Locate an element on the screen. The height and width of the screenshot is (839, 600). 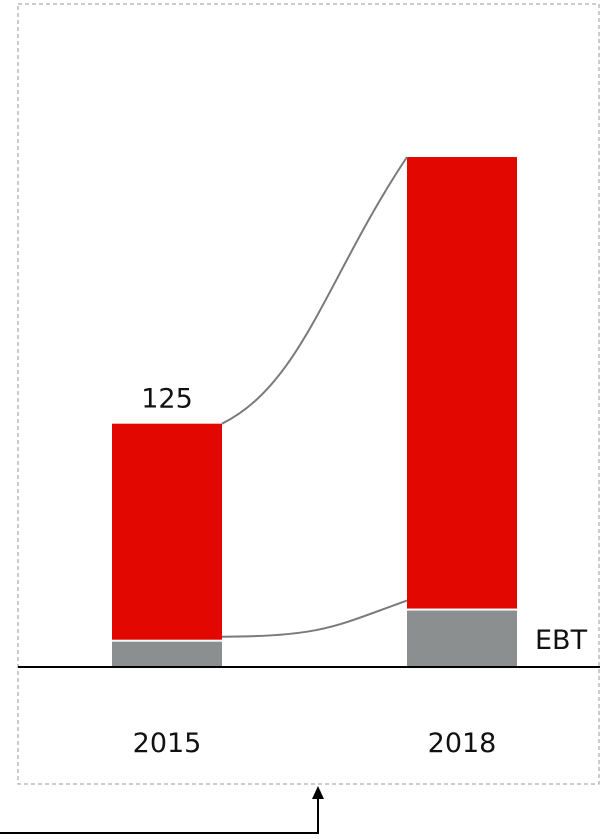
connector-line-ebt is located at coordinates (314, 618).